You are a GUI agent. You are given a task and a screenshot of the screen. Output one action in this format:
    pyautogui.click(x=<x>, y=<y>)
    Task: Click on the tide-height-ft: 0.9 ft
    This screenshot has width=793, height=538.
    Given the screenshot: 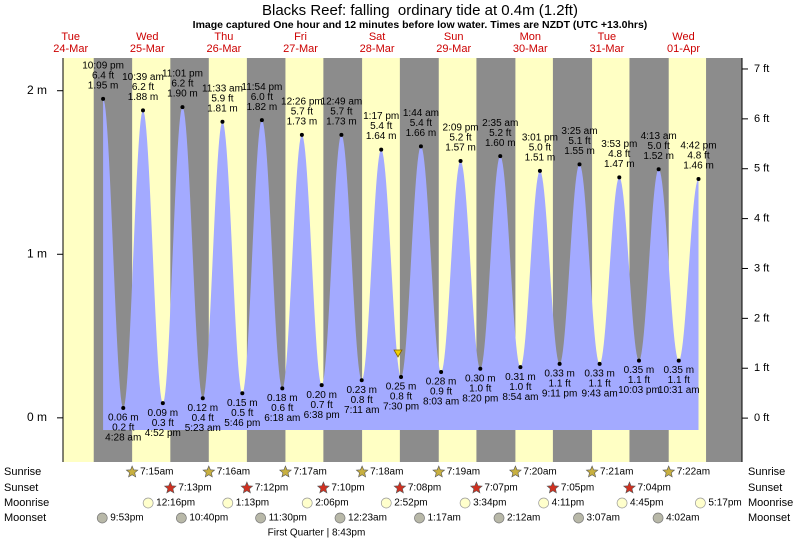 What is the action you would take?
    pyautogui.click(x=441, y=392)
    